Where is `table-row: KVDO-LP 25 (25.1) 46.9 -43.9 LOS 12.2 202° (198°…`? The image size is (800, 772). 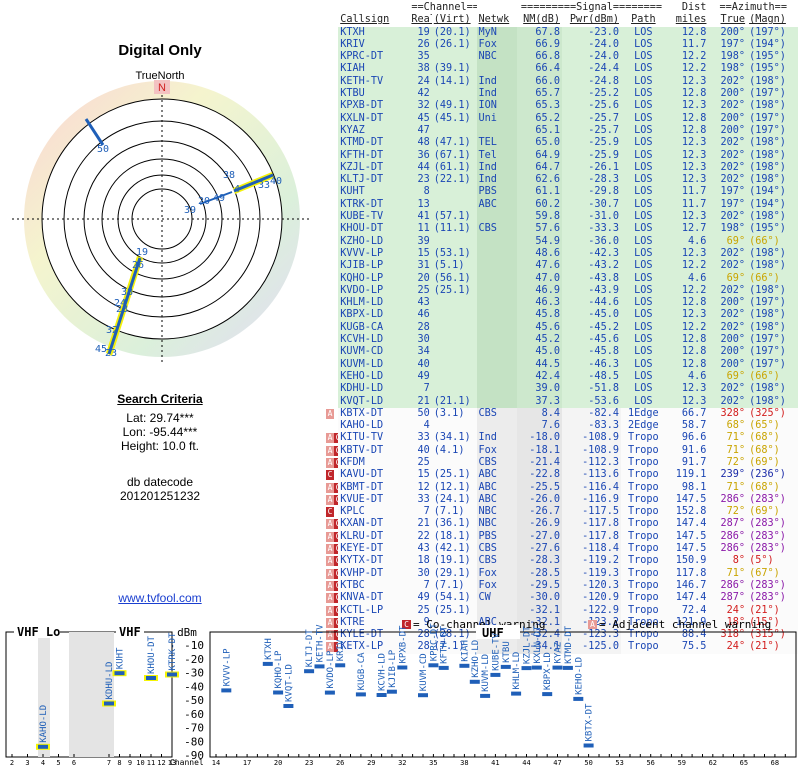
table-row: KVDO-LP 25 (25.1) 46.9 -43.9 LOS 12.2 202° (198°… is located at coordinates (562, 291).